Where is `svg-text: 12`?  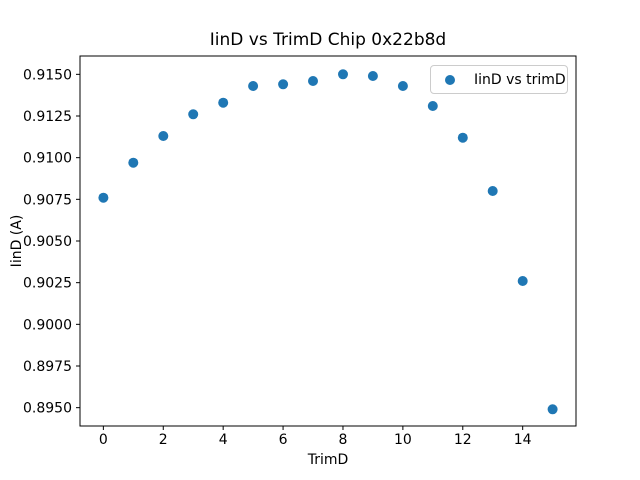 svg-text: 12 is located at coordinates (463, 440).